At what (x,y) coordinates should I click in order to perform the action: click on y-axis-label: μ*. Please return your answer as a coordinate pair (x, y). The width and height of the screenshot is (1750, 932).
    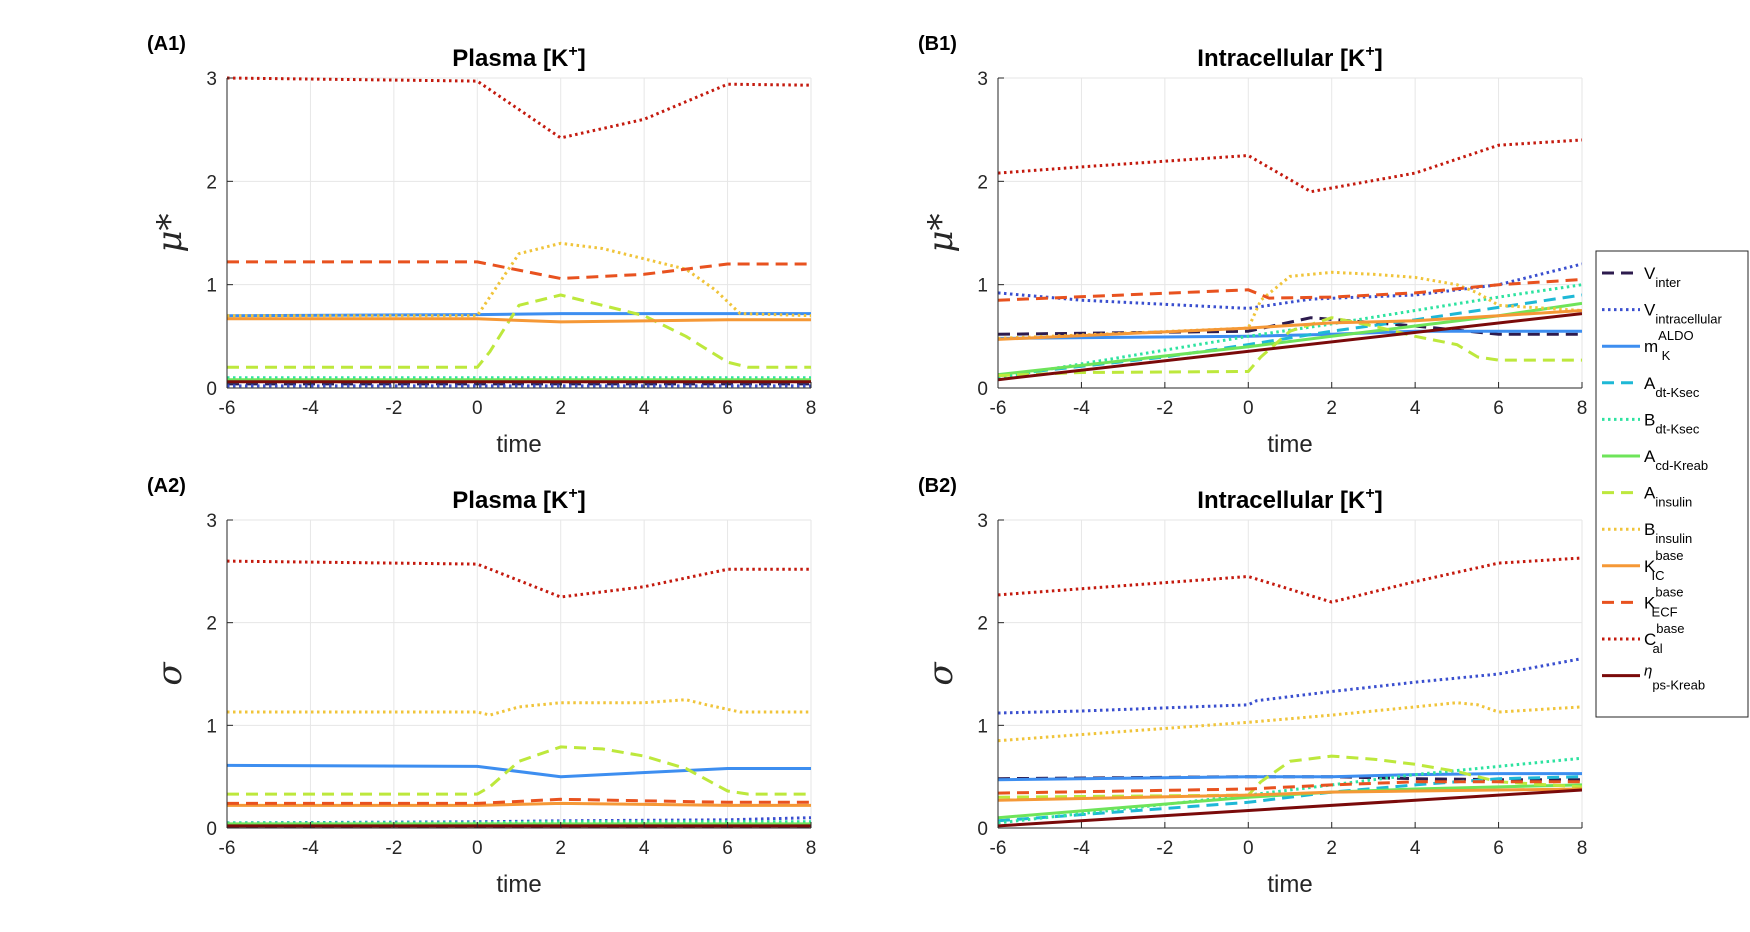
    Looking at the image, I should click on (170, 232).